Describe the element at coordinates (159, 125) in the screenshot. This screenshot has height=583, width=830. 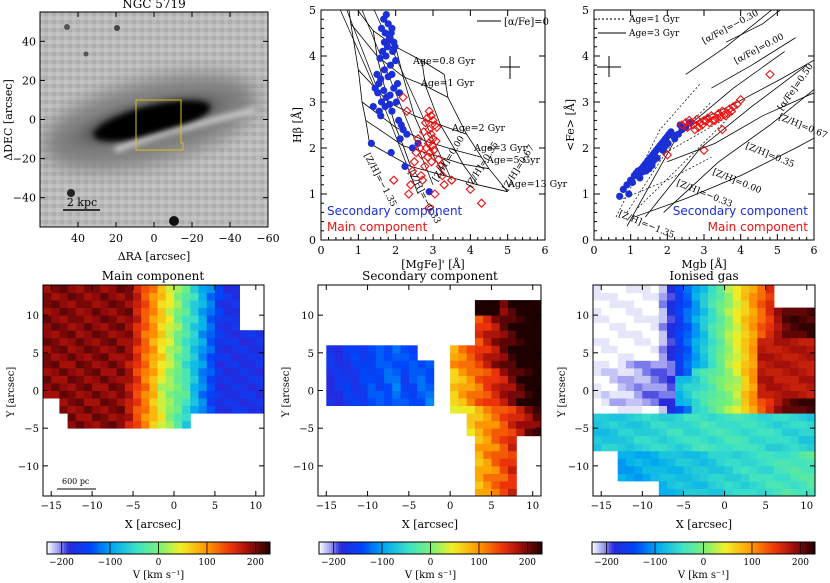
I see `field-of-view` at that location.